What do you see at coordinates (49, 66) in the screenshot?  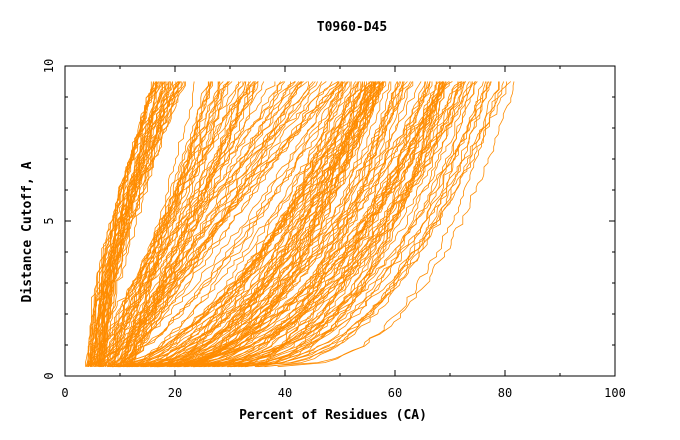 I see `y-tick-label: 10` at bounding box center [49, 66].